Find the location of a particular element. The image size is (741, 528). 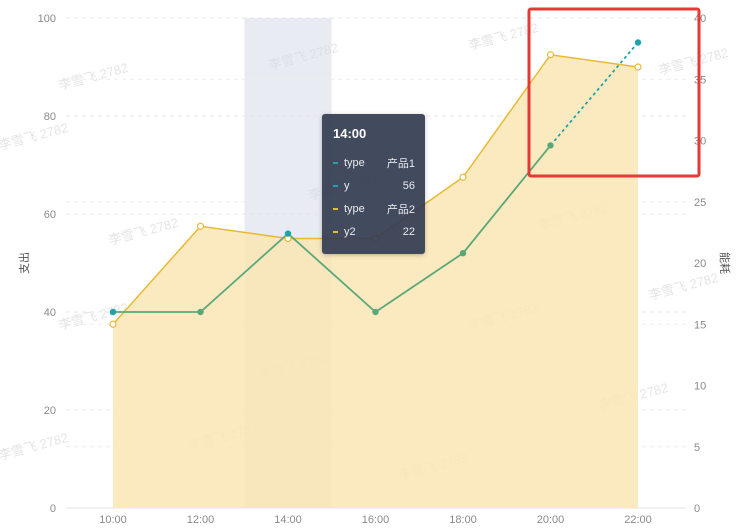

tooltip-title: 14:00 is located at coordinates (350, 133).